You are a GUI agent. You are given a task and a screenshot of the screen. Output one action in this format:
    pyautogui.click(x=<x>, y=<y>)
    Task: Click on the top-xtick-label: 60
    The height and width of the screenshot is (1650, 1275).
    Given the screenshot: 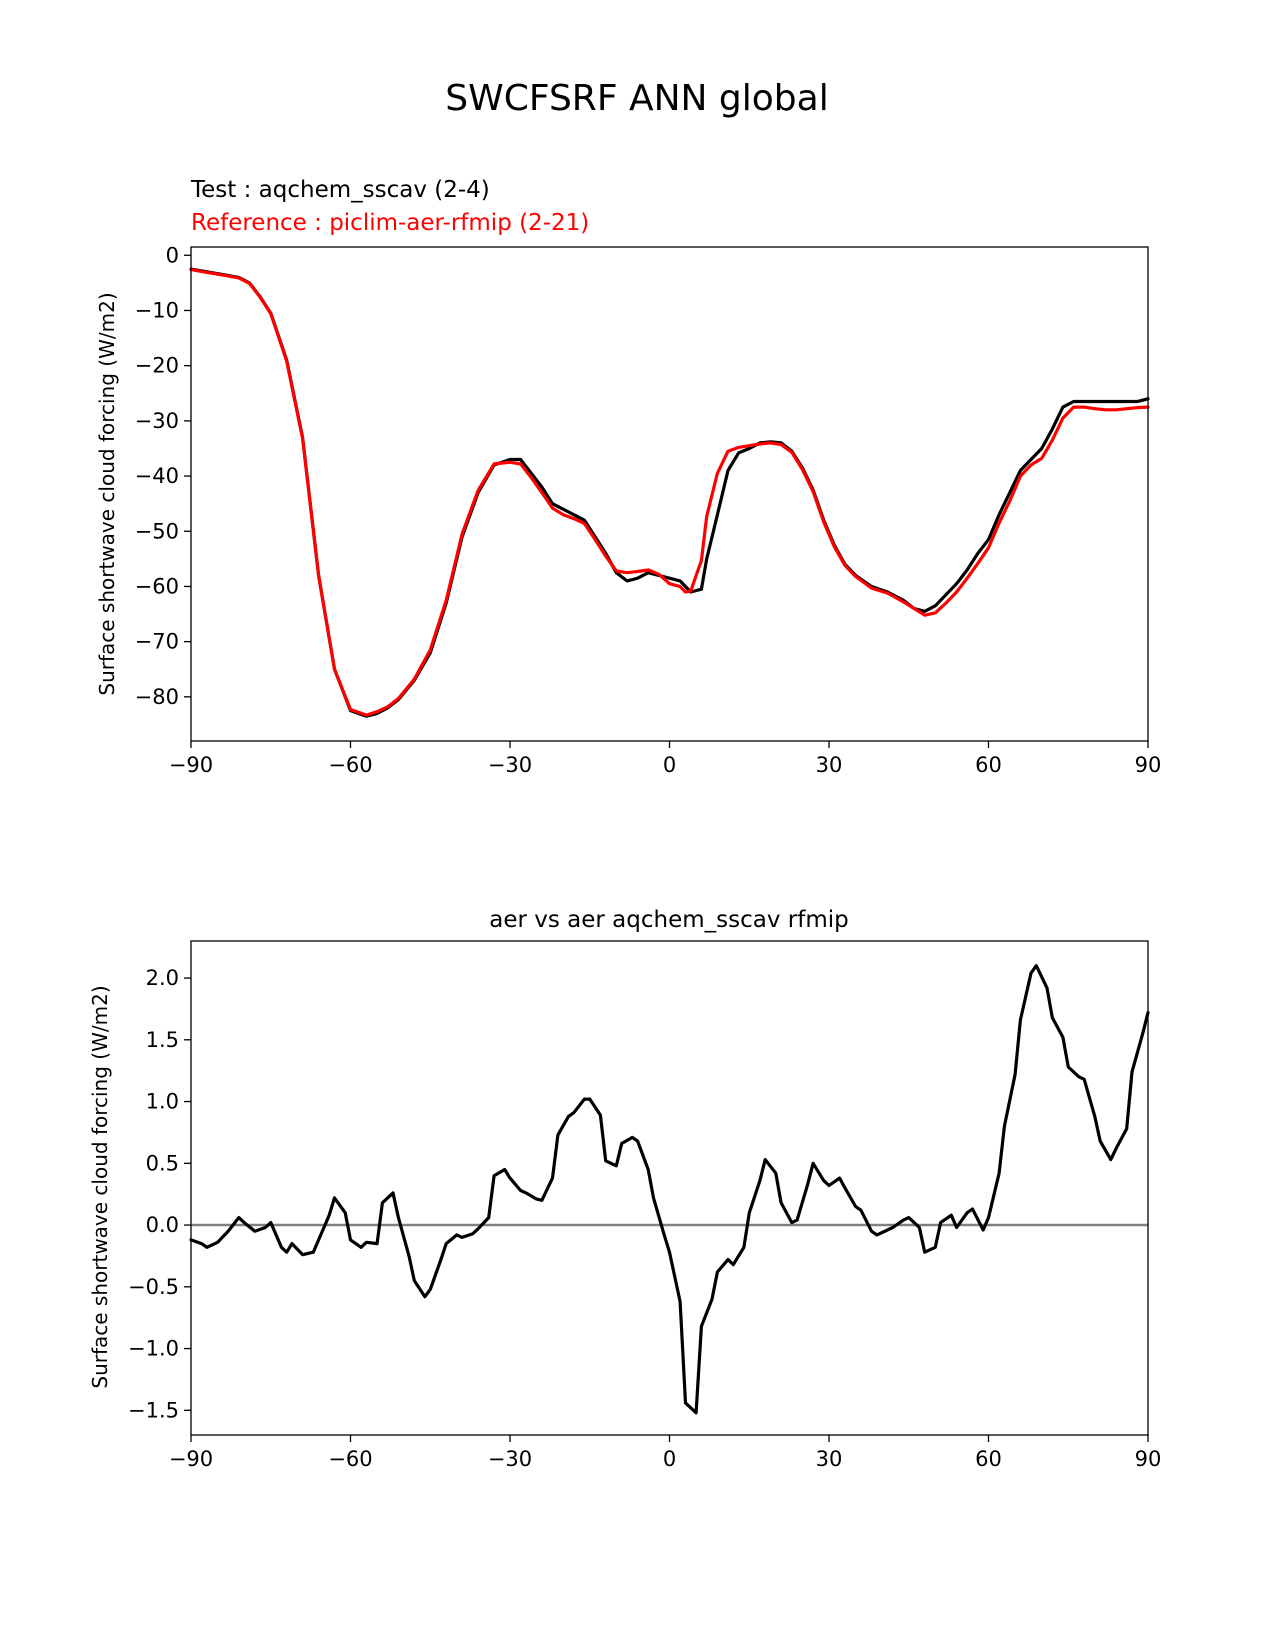 What is the action you would take?
    pyautogui.click(x=988, y=765)
    